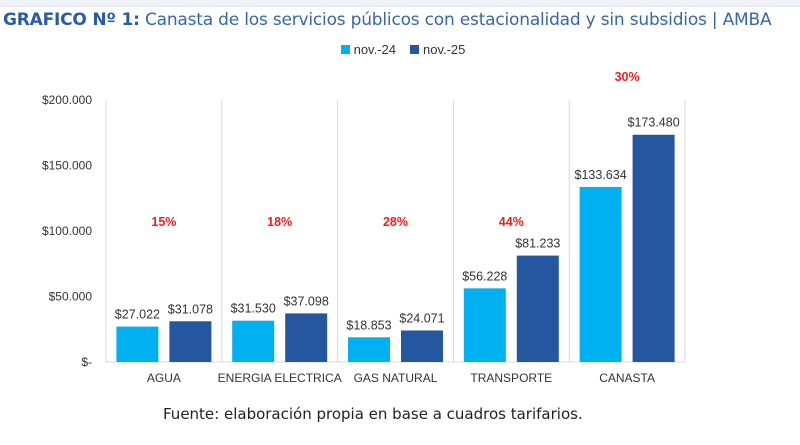 This screenshot has height=445, width=800. I want to click on pct-change-label: 30%, so click(627, 77).